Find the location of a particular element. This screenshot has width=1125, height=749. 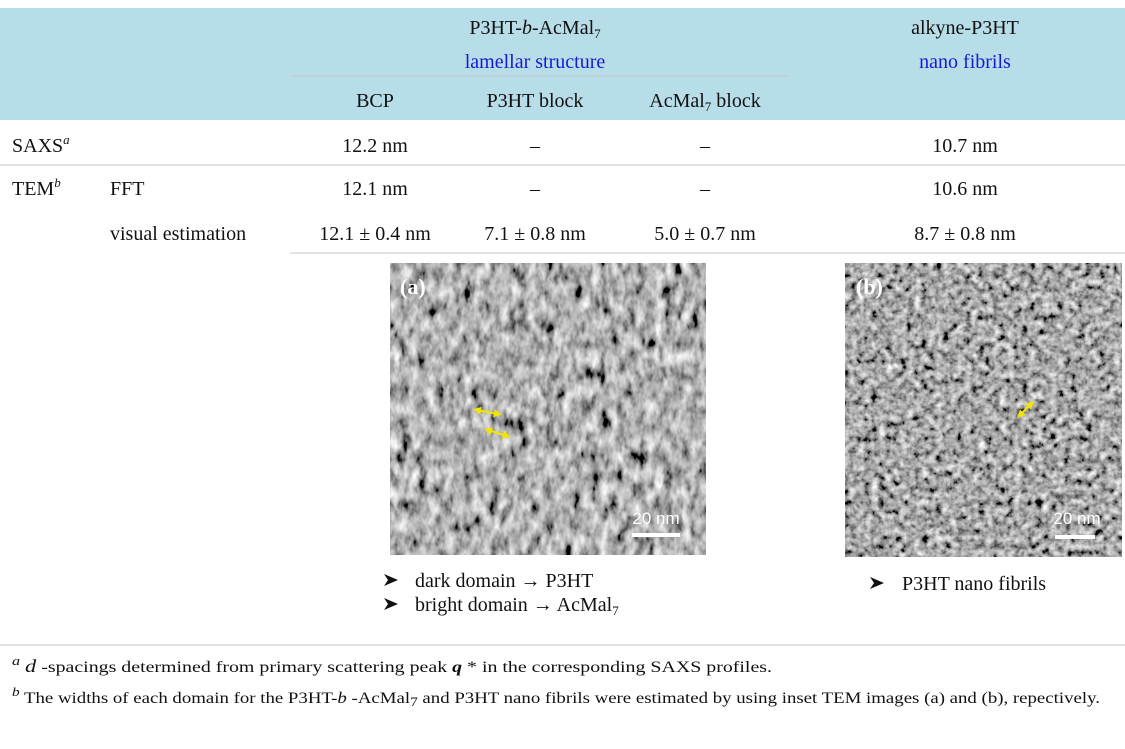

tem-image: (b) 20 nm is located at coordinates (983, 410).